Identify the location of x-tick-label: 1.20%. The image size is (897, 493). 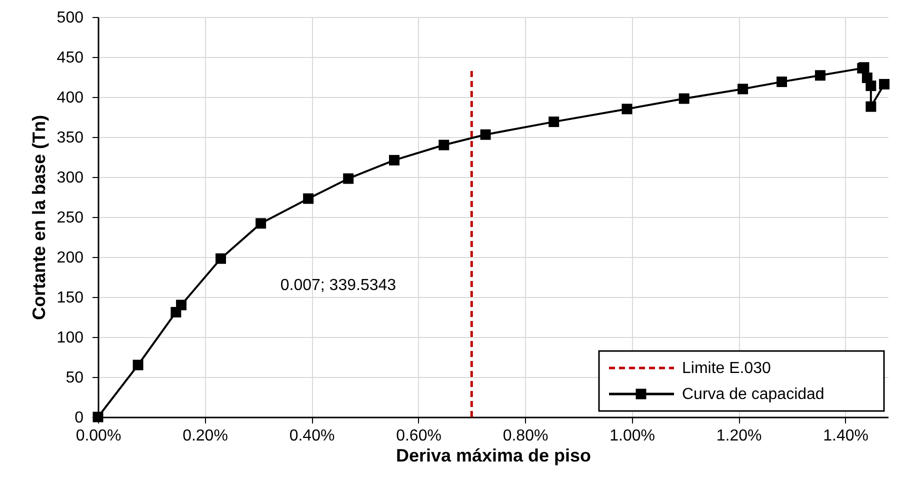
(739, 436).